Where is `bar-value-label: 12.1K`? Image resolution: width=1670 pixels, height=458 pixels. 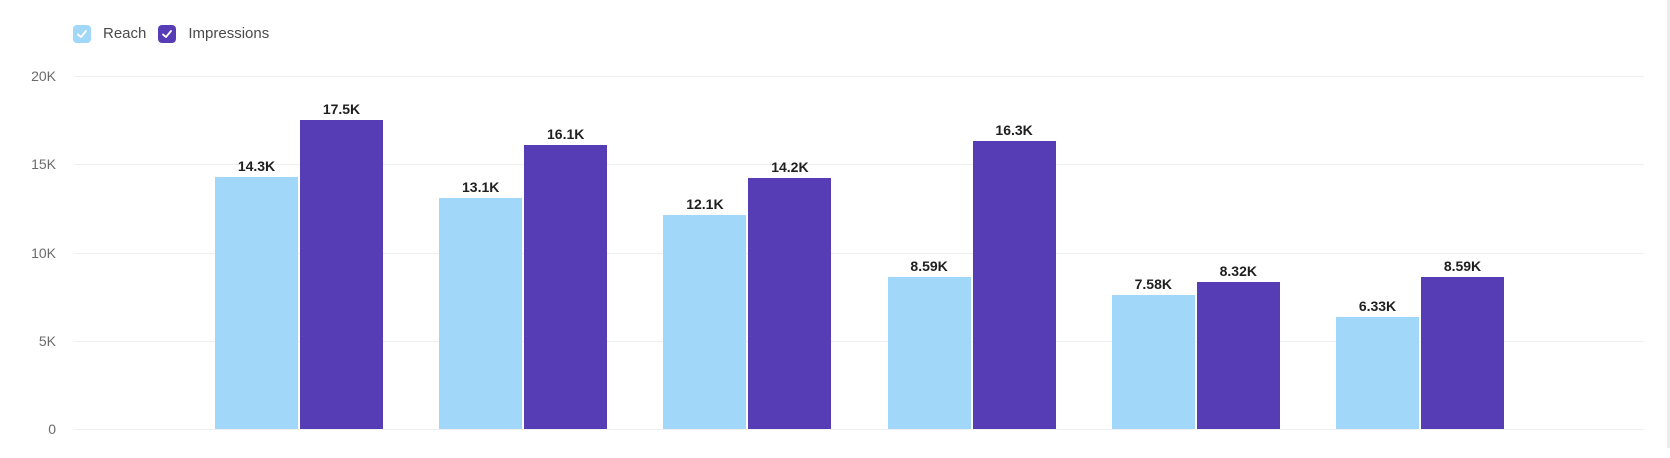 bar-value-label: 12.1K is located at coordinates (705, 204).